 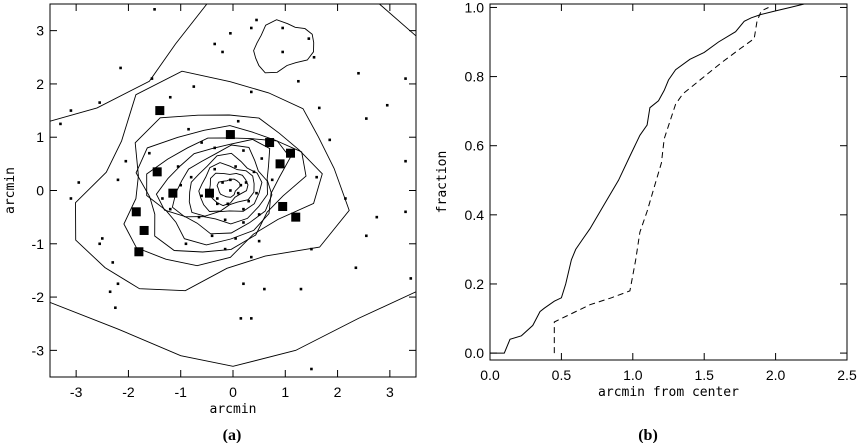 What do you see at coordinates (233, 392) in the screenshot?
I see `x-tick-label: 0` at bounding box center [233, 392].